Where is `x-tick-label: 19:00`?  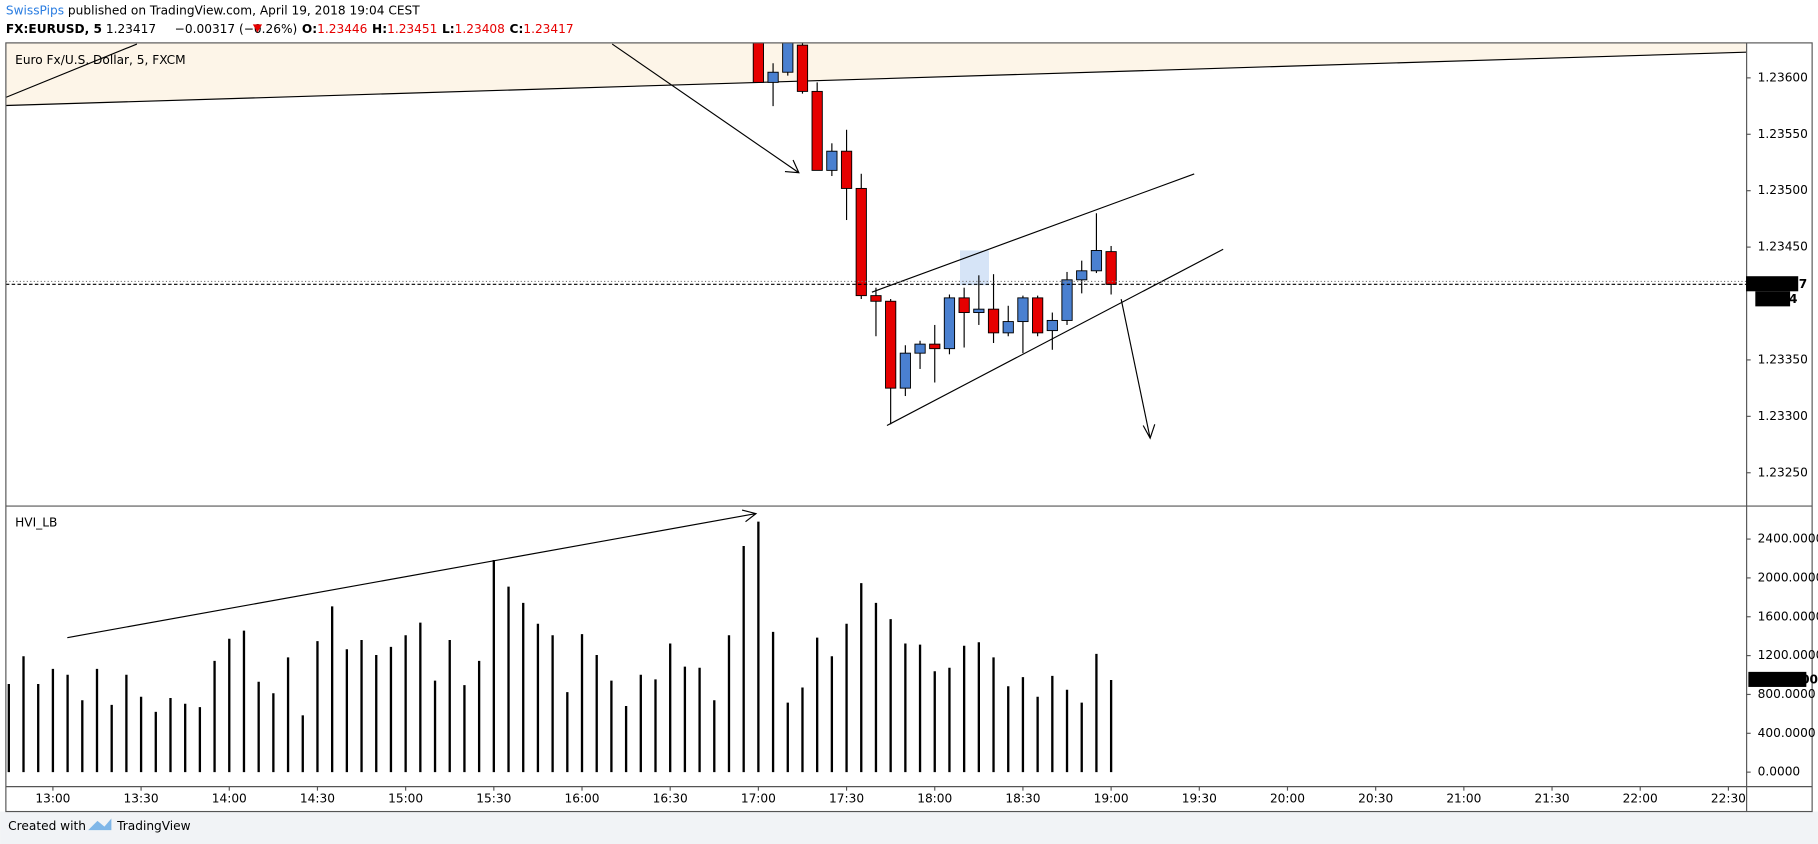
x-tick-label: 19:00 is located at coordinates (1111, 798).